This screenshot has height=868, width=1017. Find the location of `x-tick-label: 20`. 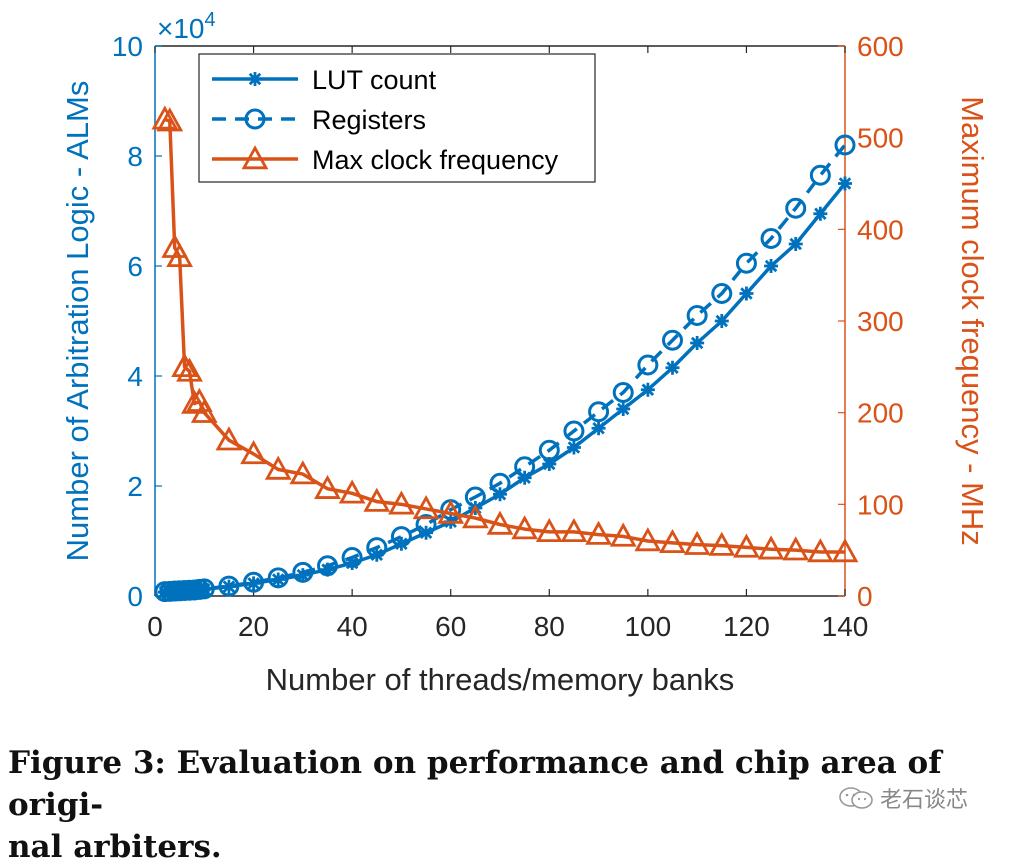

x-tick-label: 20 is located at coordinates (253, 626).